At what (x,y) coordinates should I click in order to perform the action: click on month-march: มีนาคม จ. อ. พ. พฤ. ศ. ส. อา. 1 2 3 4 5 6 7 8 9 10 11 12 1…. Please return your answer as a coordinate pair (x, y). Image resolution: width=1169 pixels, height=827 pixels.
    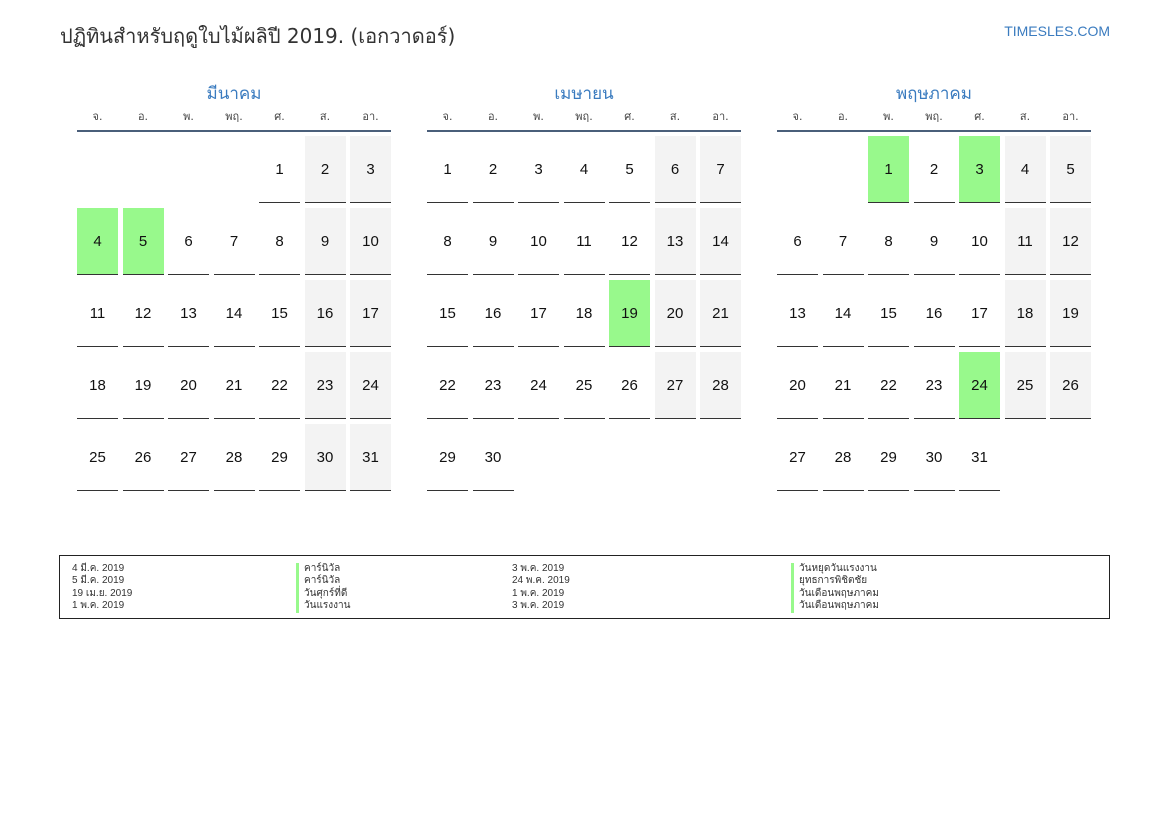
    Looking at the image, I should click on (234, 285).